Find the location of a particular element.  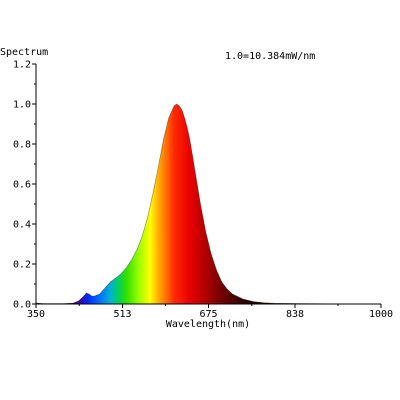

x-tick-label: 513 is located at coordinates (122, 314).